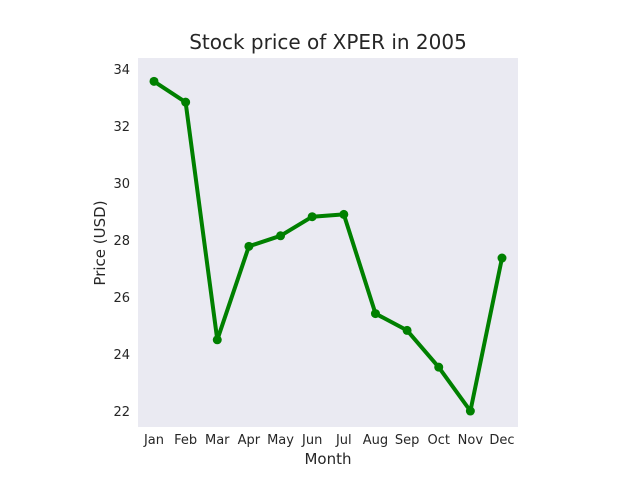  I want to click on x-tick-label: May, so click(280, 440).